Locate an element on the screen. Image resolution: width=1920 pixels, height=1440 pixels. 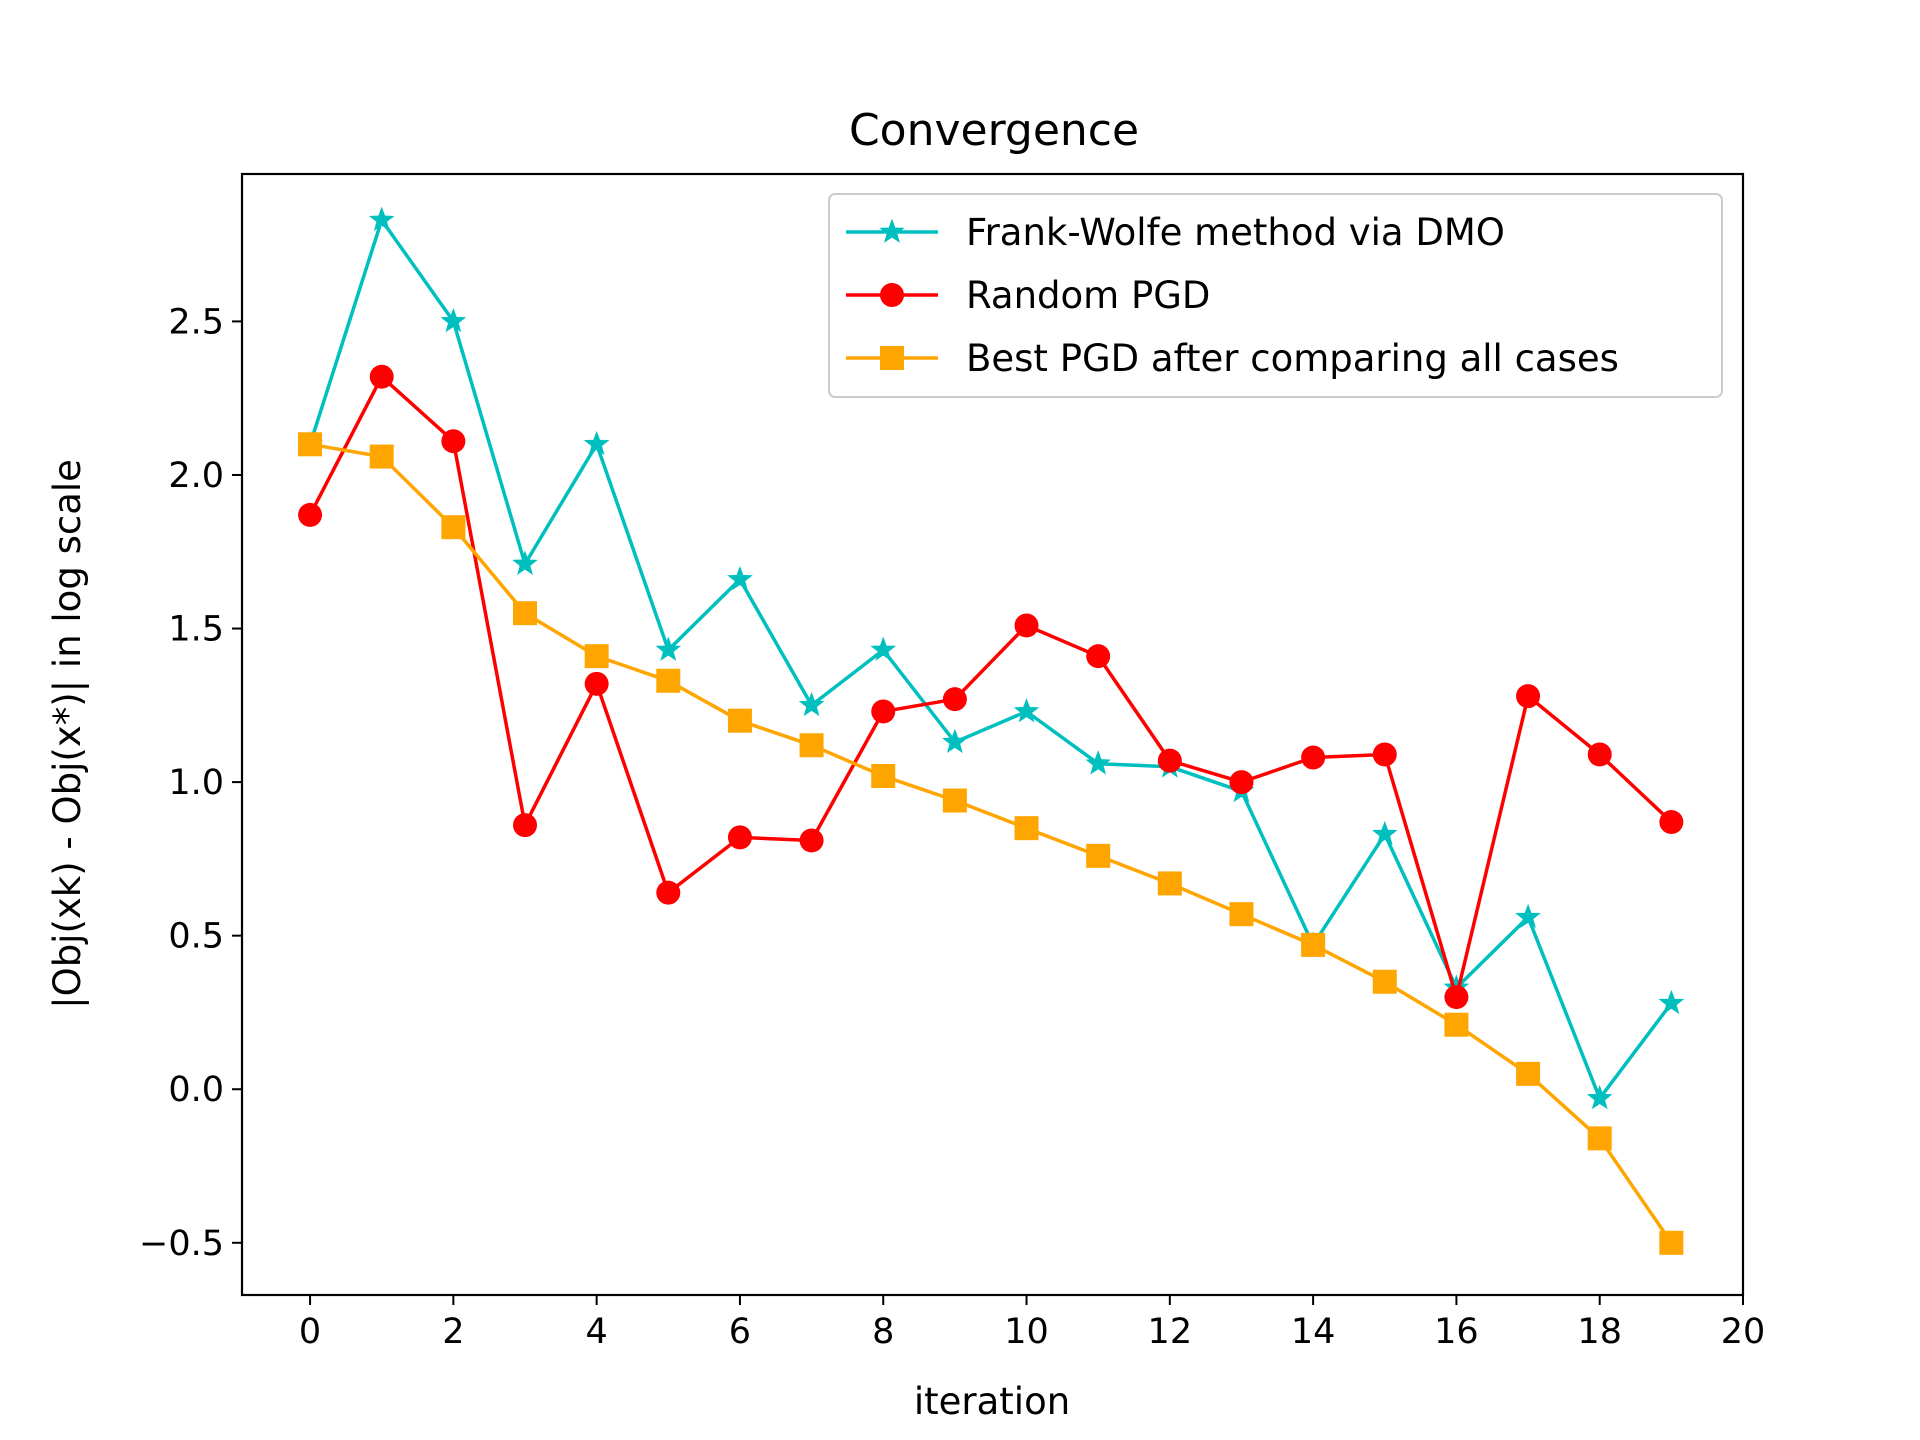
legend-marker-frank-wolfe is located at coordinates (892, 230).